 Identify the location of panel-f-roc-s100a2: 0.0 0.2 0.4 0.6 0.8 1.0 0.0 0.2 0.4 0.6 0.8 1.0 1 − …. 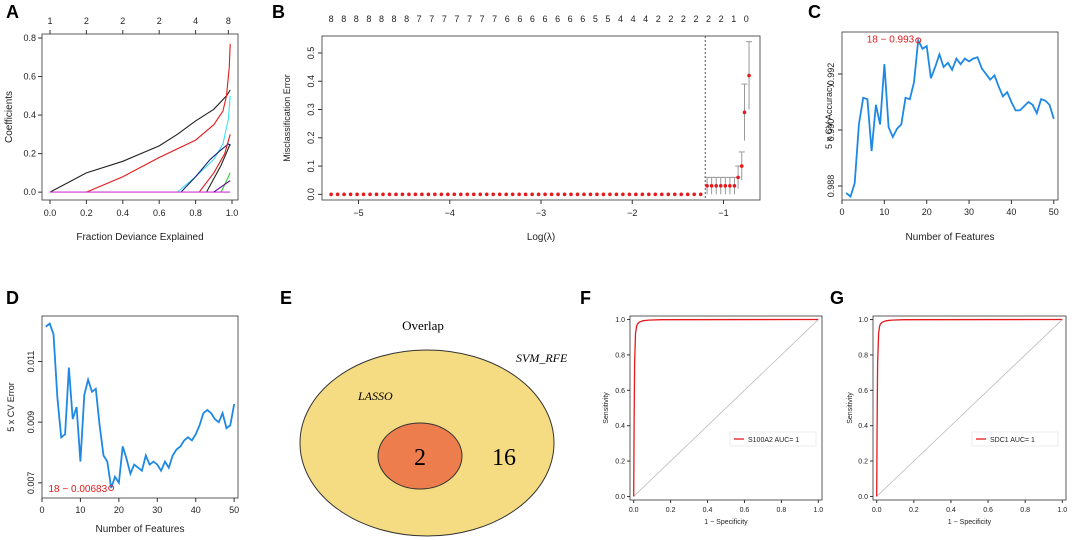
(713, 420).